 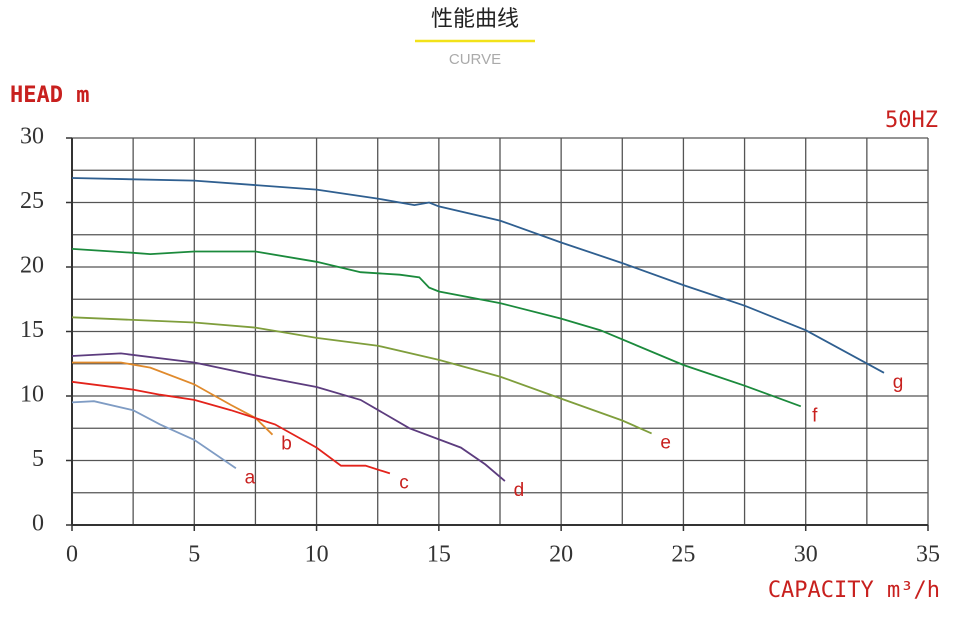 What do you see at coordinates (439, 555) in the screenshot?
I see `x-tick-label: 15` at bounding box center [439, 555].